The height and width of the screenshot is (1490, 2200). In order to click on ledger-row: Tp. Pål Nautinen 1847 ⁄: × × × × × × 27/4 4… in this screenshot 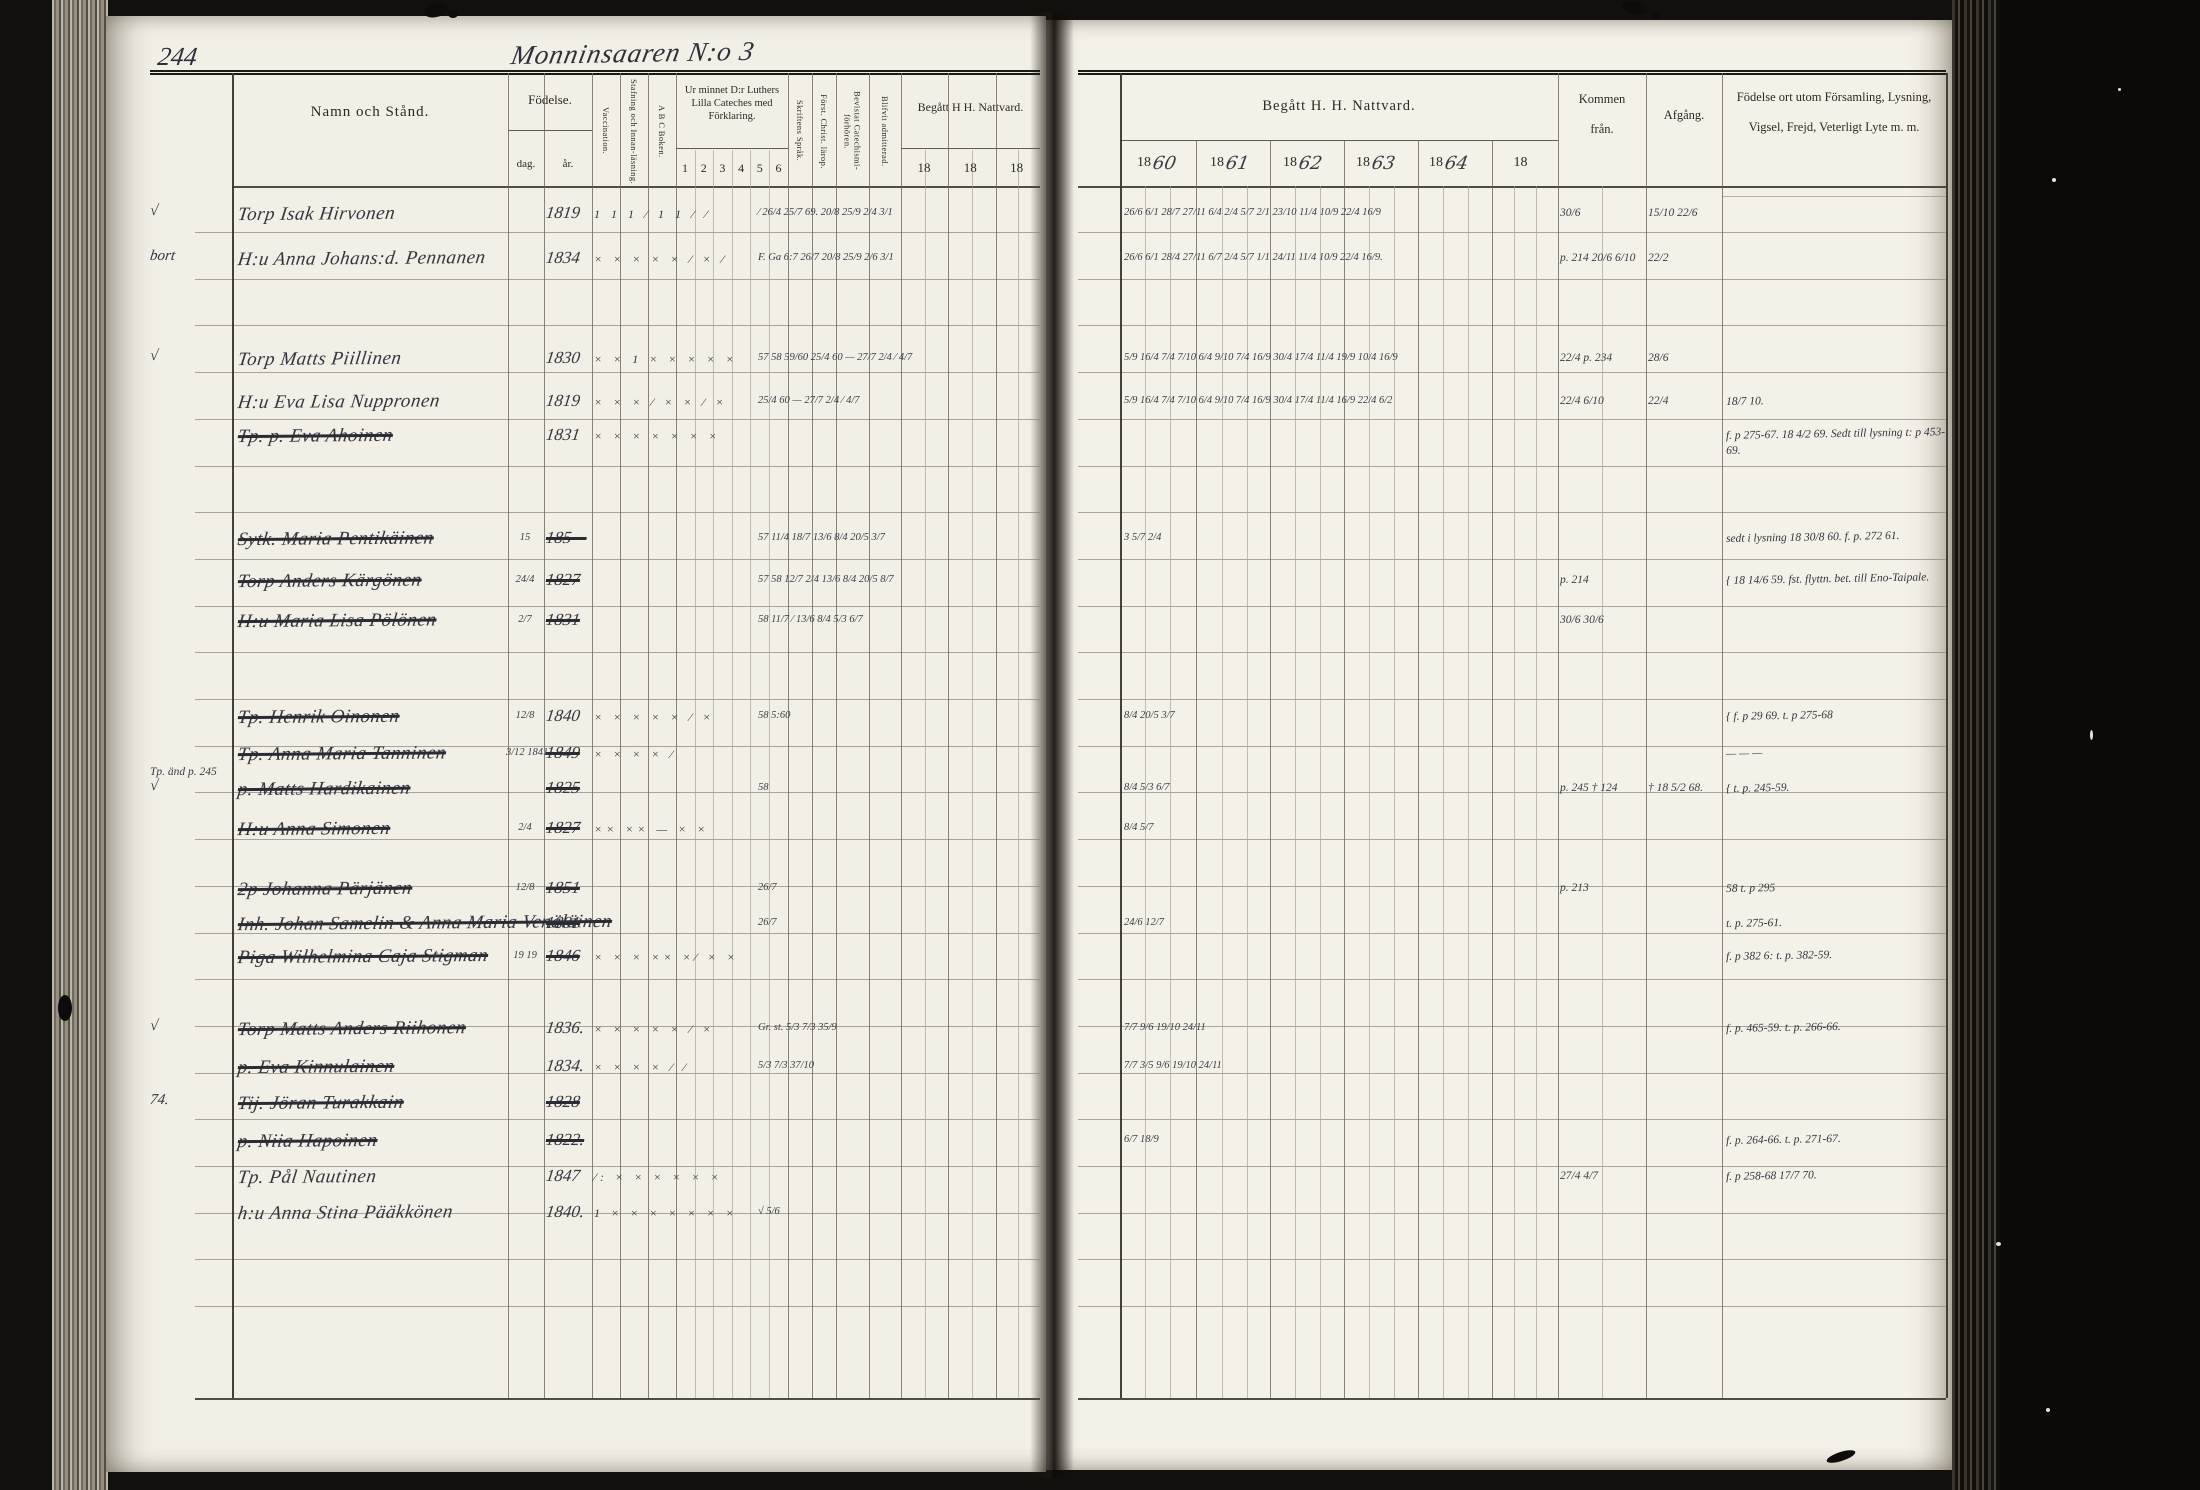, I will do `click(1100, 1186)`.